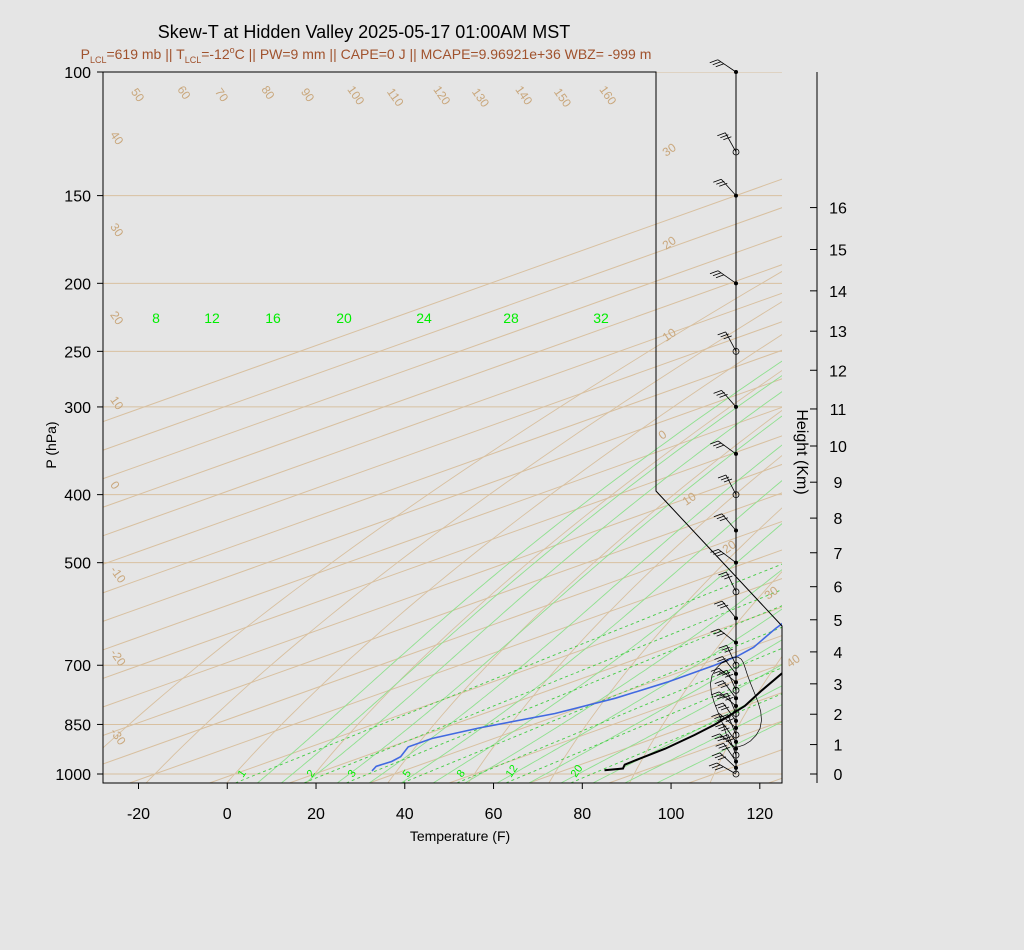  What do you see at coordinates (273, 318) in the screenshot?
I see `moist-adiabat-label: 16` at bounding box center [273, 318].